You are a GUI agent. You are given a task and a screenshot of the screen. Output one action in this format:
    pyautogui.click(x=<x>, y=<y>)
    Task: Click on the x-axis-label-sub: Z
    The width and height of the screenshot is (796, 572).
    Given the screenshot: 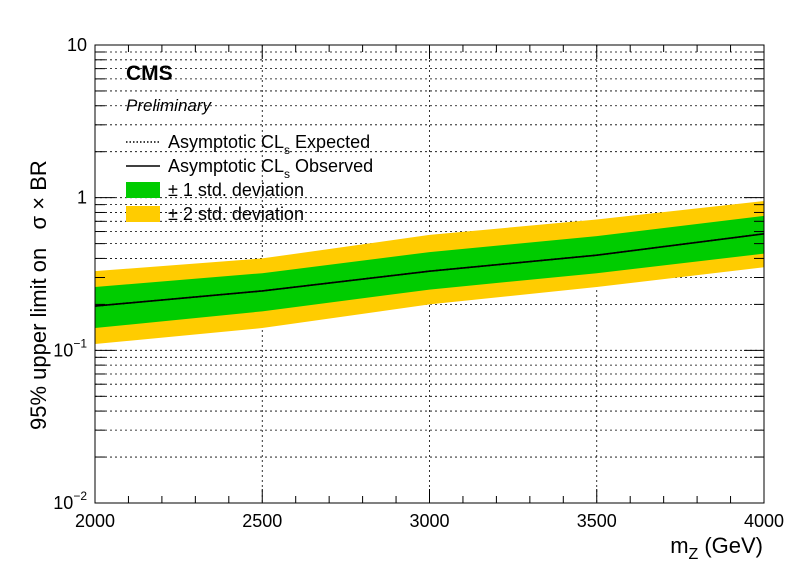 What is the action you would take?
    pyautogui.click(x=694, y=554)
    